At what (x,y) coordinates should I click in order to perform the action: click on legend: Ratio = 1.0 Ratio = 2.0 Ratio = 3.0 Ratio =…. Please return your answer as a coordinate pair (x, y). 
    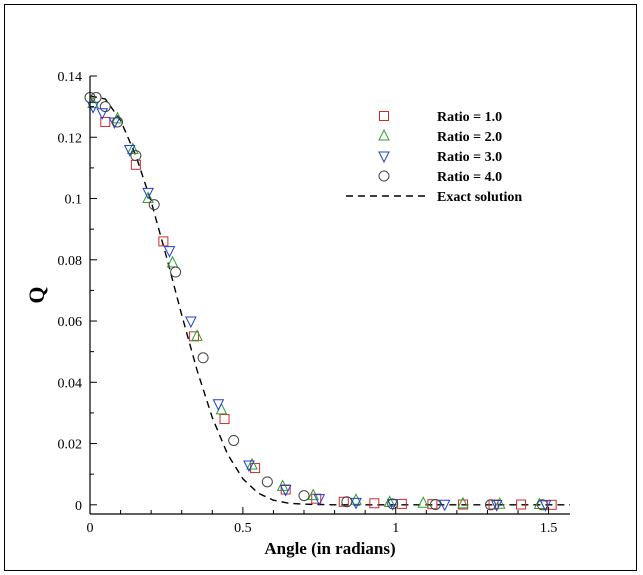
    Looking at the image, I should click on (434, 157).